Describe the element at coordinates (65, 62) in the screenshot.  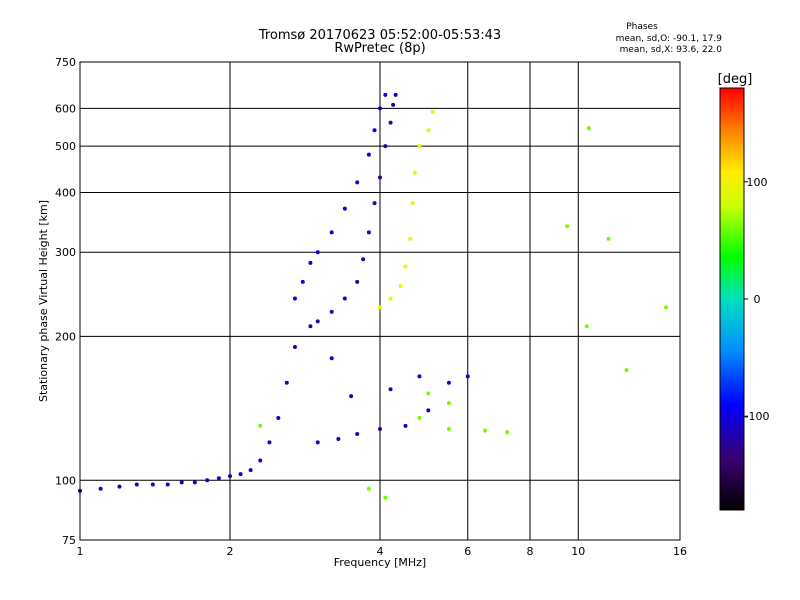
I see `y-tick-label: 750` at that location.